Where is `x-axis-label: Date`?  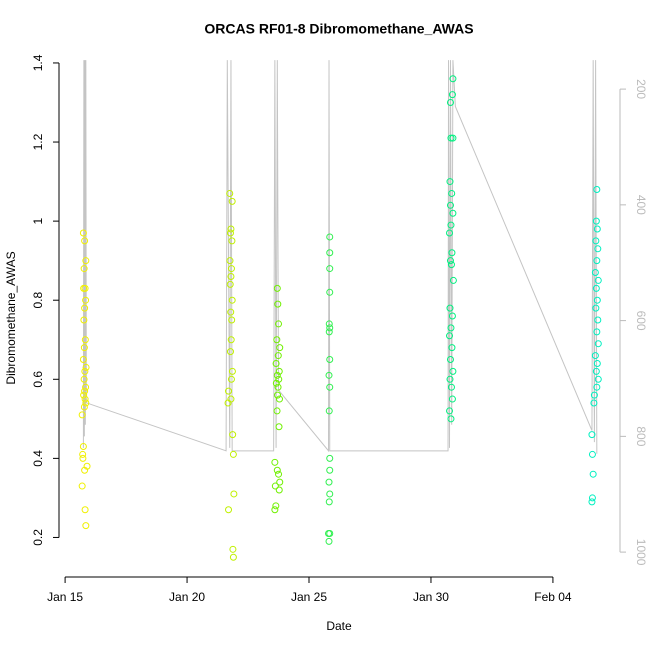
x-axis-label: Date is located at coordinates (339, 626).